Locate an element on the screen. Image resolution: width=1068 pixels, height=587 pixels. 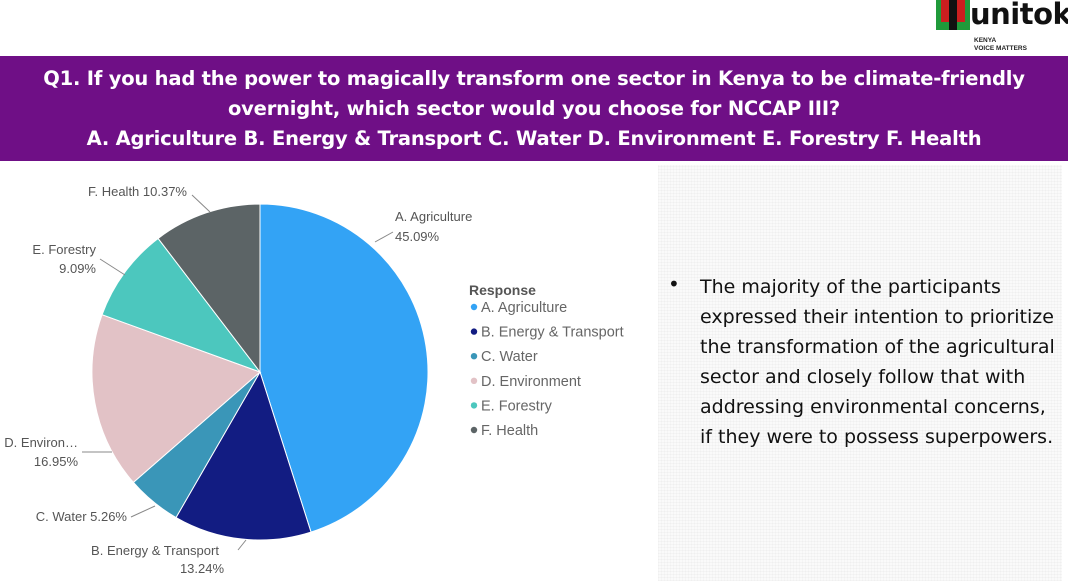
logo-mark-black is located at coordinates (953, 15).